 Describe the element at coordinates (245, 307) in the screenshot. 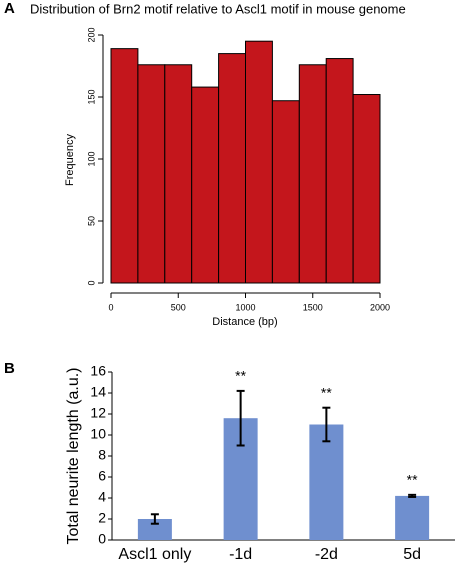

I see `x-tick-label: 1000` at that location.